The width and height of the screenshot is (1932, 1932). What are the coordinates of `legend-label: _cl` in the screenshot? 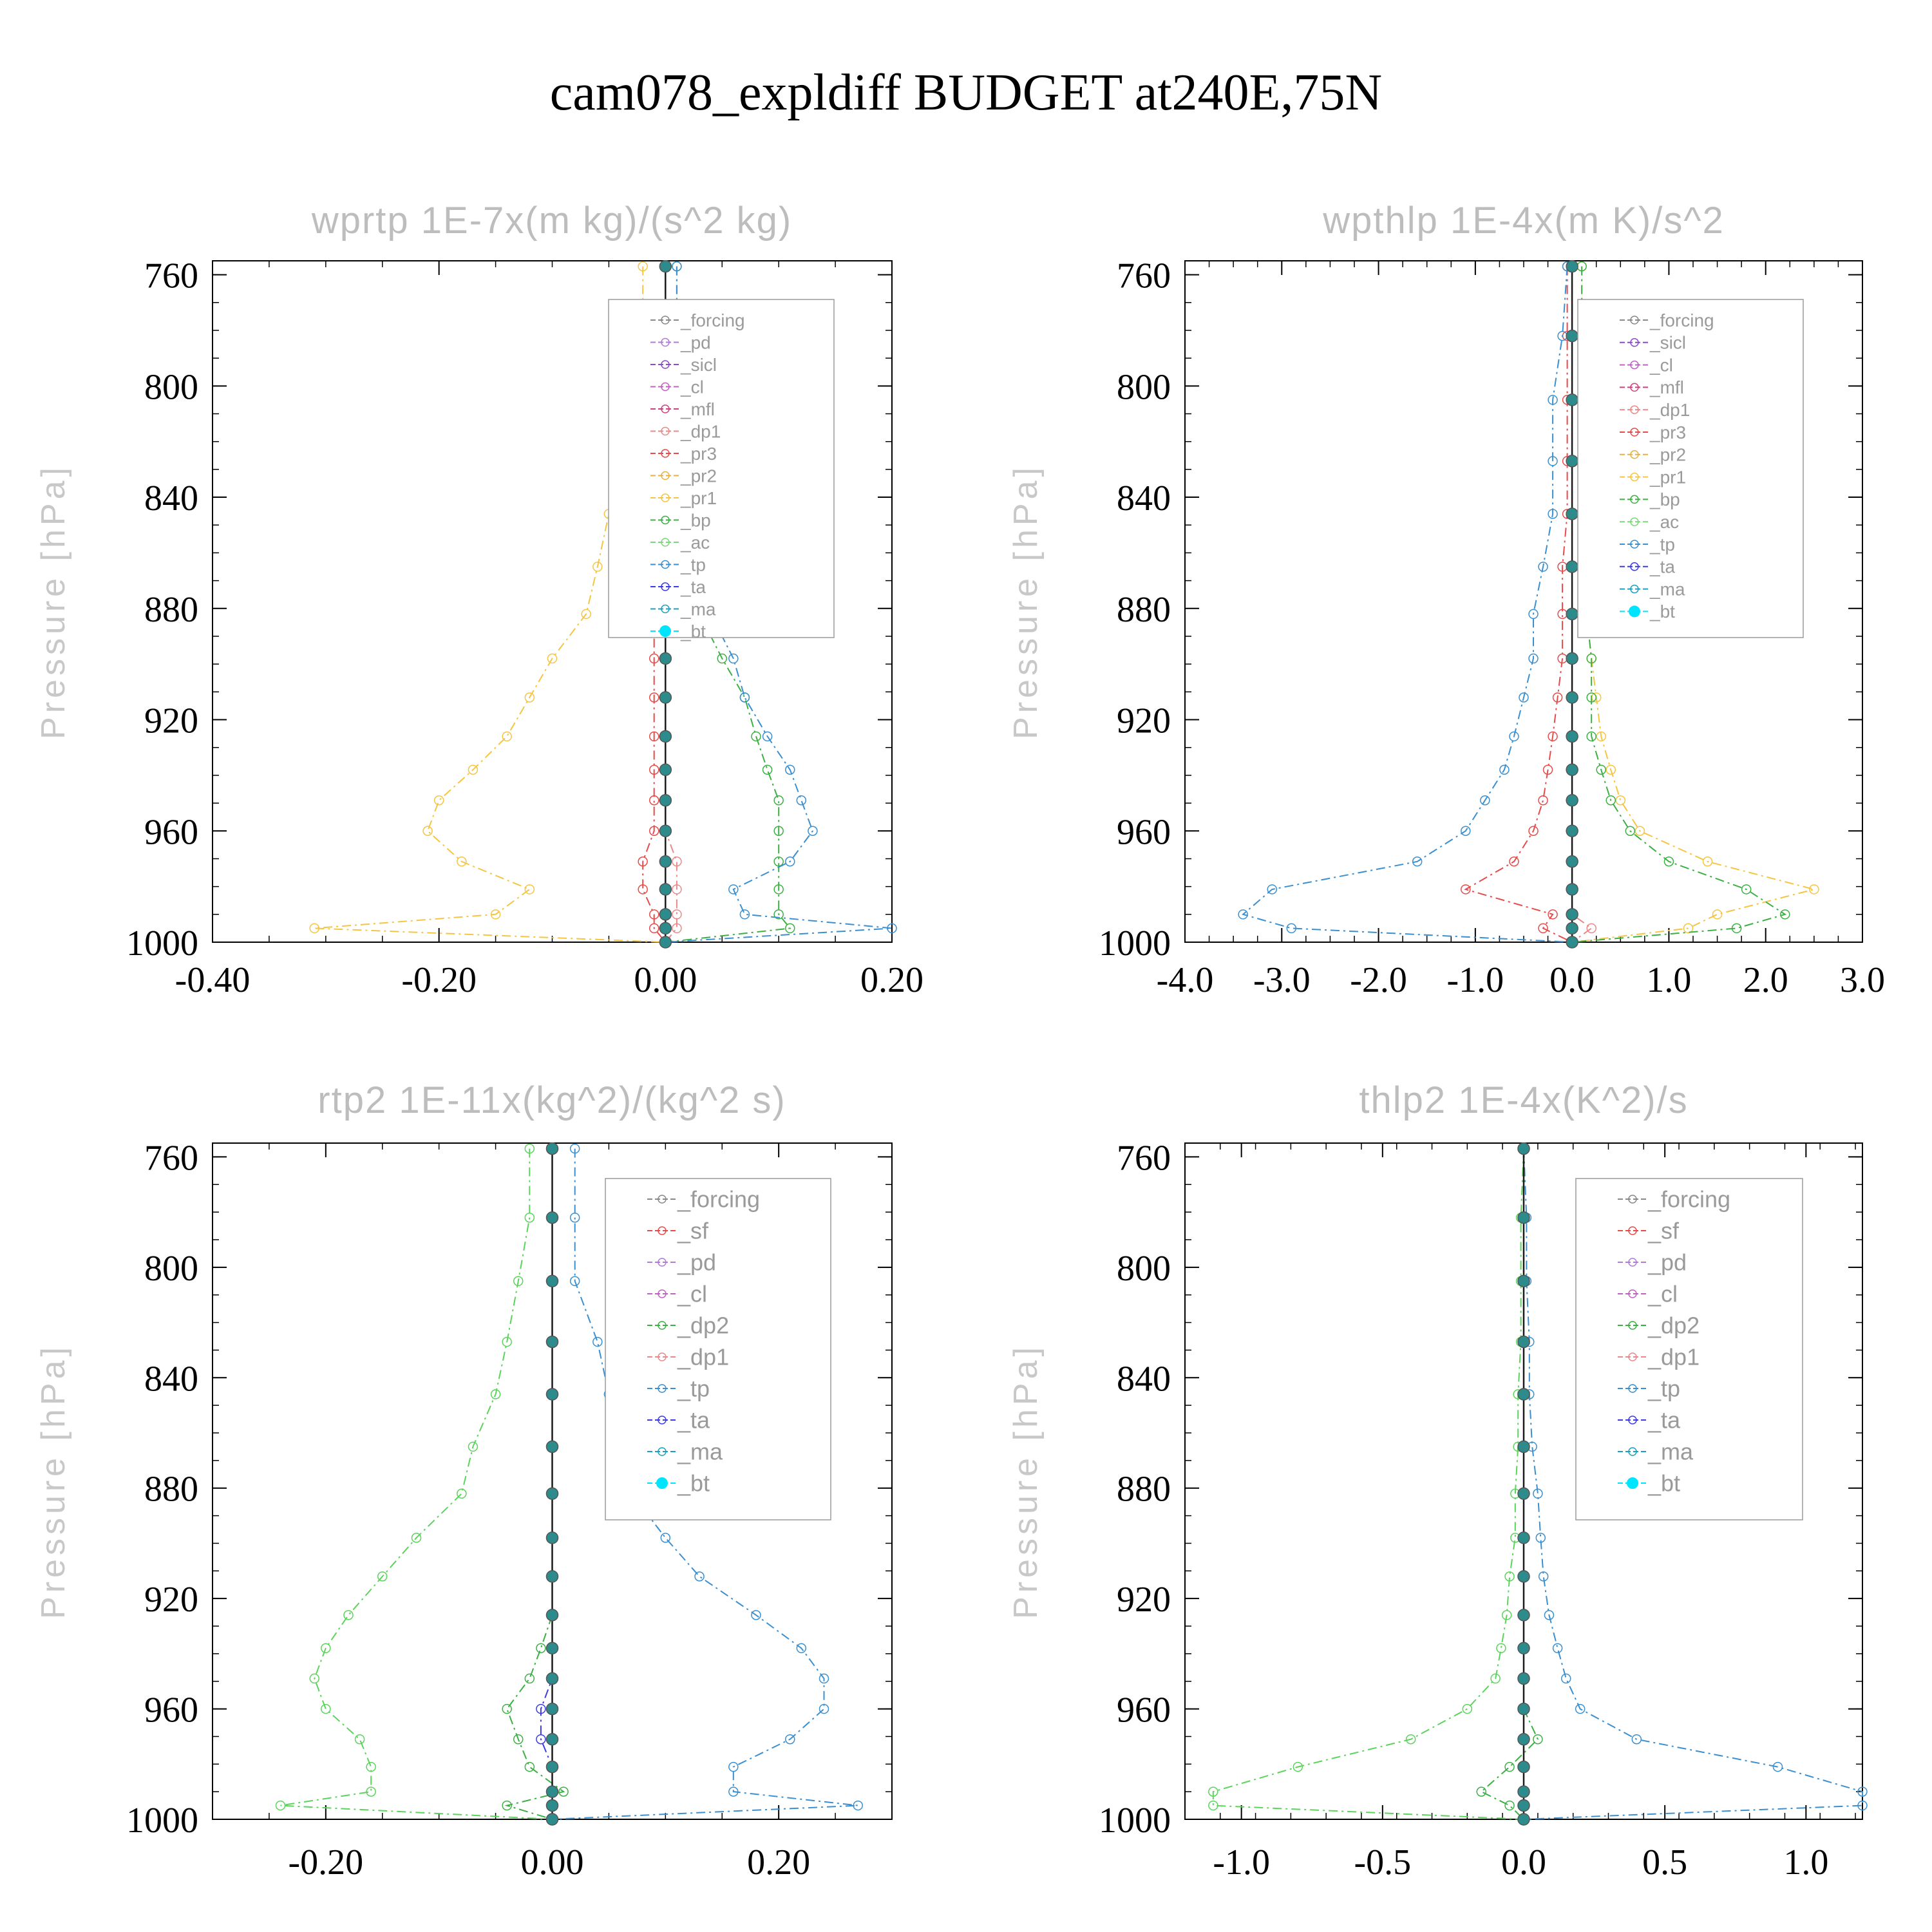 It's located at (692, 387).